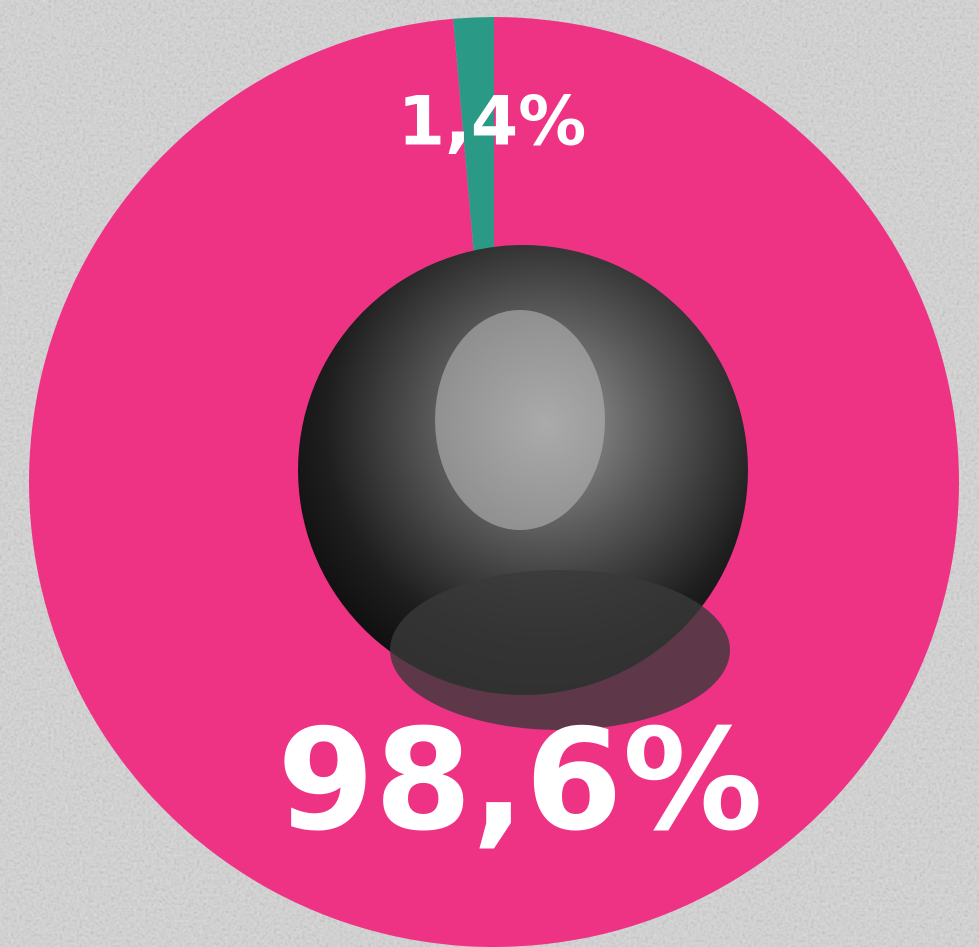  Describe the element at coordinates (492, 122) in the screenshot. I see `slice-label: 1,4%` at that location.